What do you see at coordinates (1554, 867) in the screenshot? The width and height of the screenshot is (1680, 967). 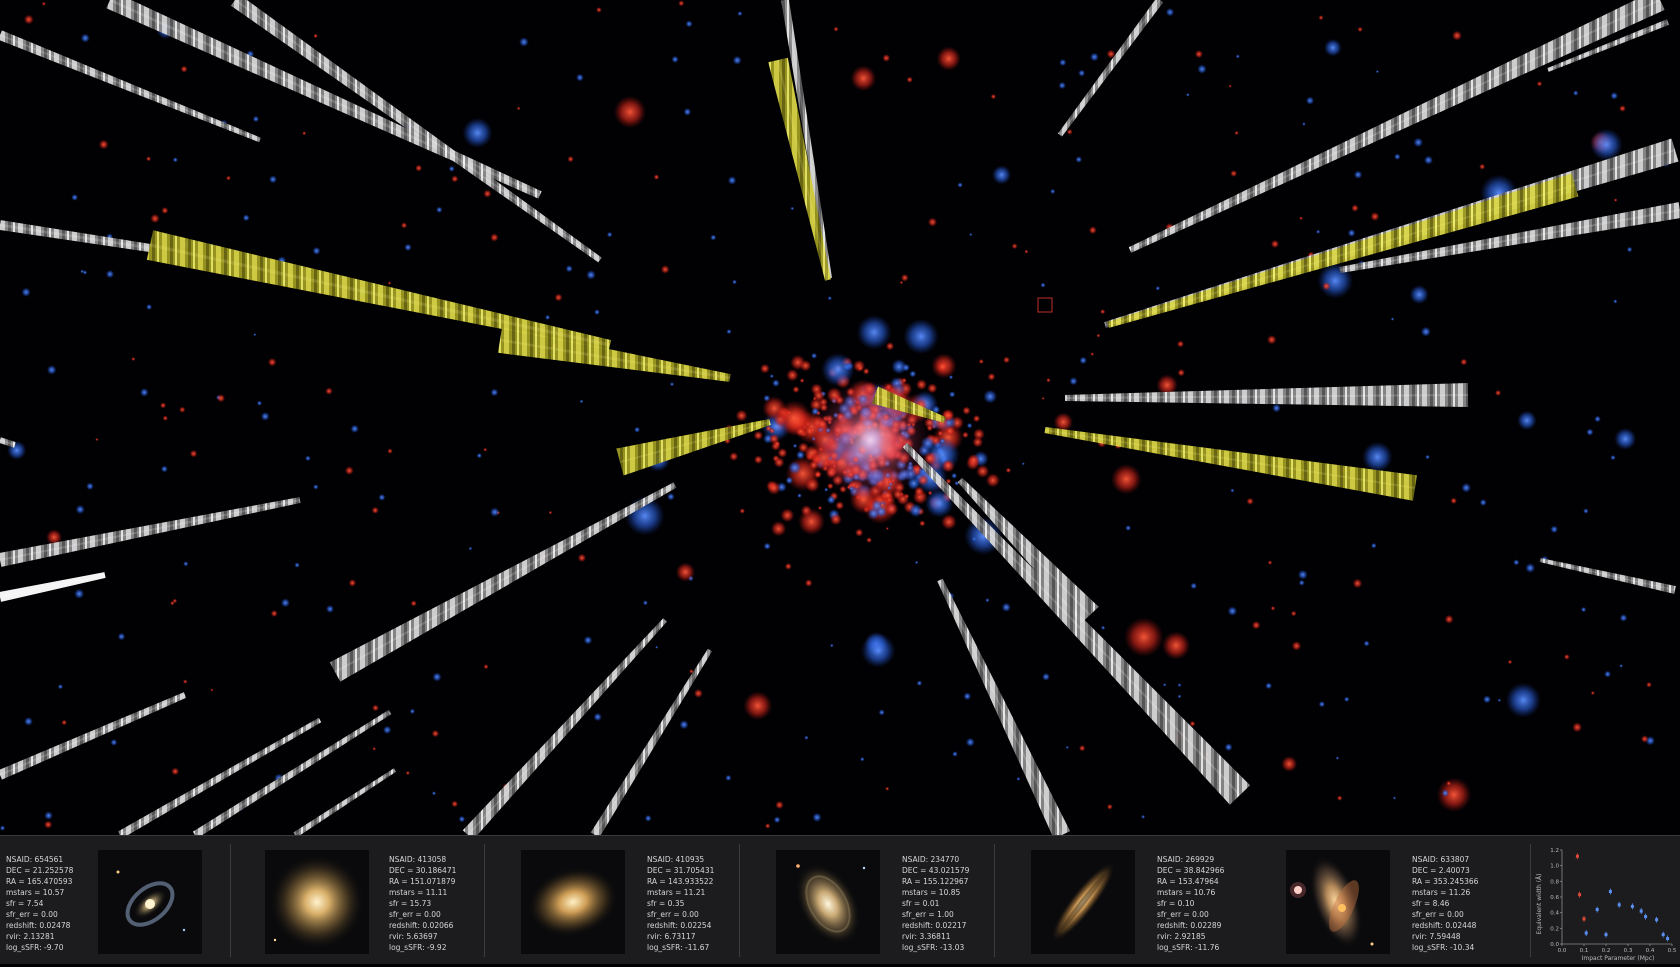 I see `plot-y-tick-label: 1.0` at bounding box center [1554, 867].